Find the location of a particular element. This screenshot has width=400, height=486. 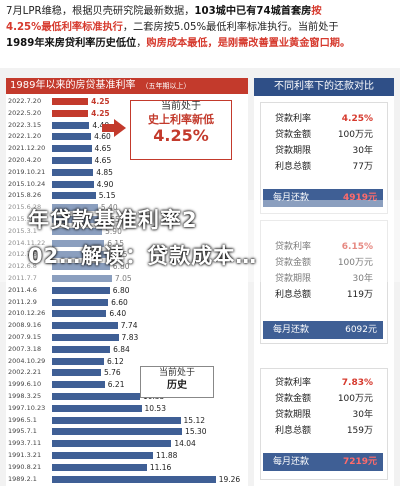

intro-line-2: 4.25%最低利率标准执行，二套房按5.05%最低利率标准执行。当前处于 is located at coordinates (200, 28).